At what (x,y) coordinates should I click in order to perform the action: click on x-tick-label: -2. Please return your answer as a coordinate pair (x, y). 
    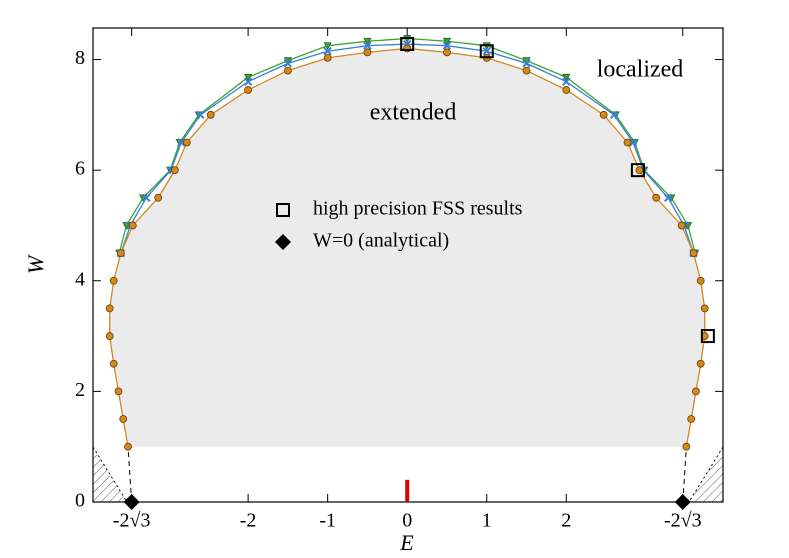
    Looking at the image, I should click on (248, 521).